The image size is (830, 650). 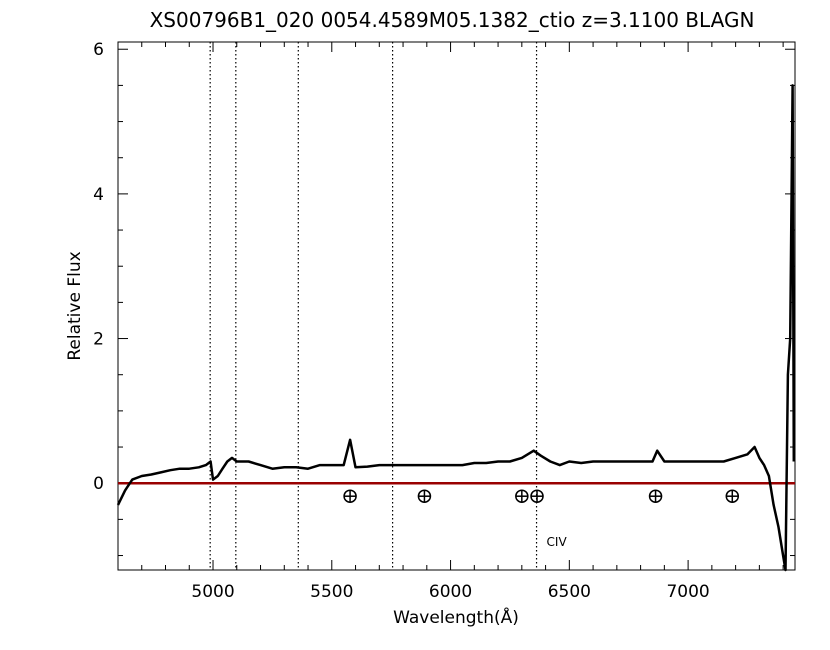 I want to click on y-tick-label: 4, so click(x=98, y=195).